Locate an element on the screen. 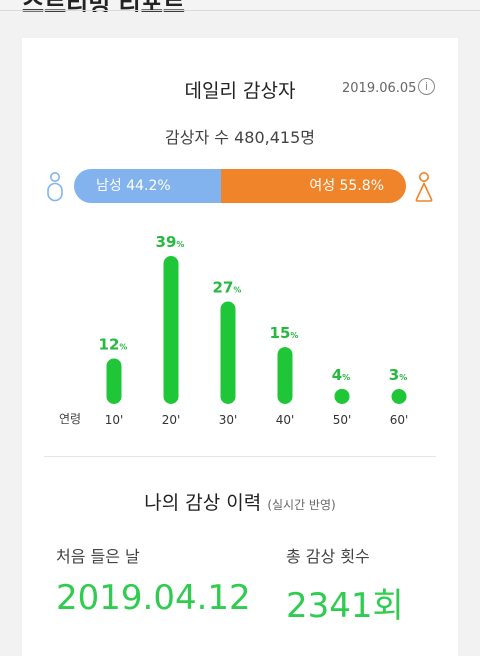  header-divider is located at coordinates (240, 10).